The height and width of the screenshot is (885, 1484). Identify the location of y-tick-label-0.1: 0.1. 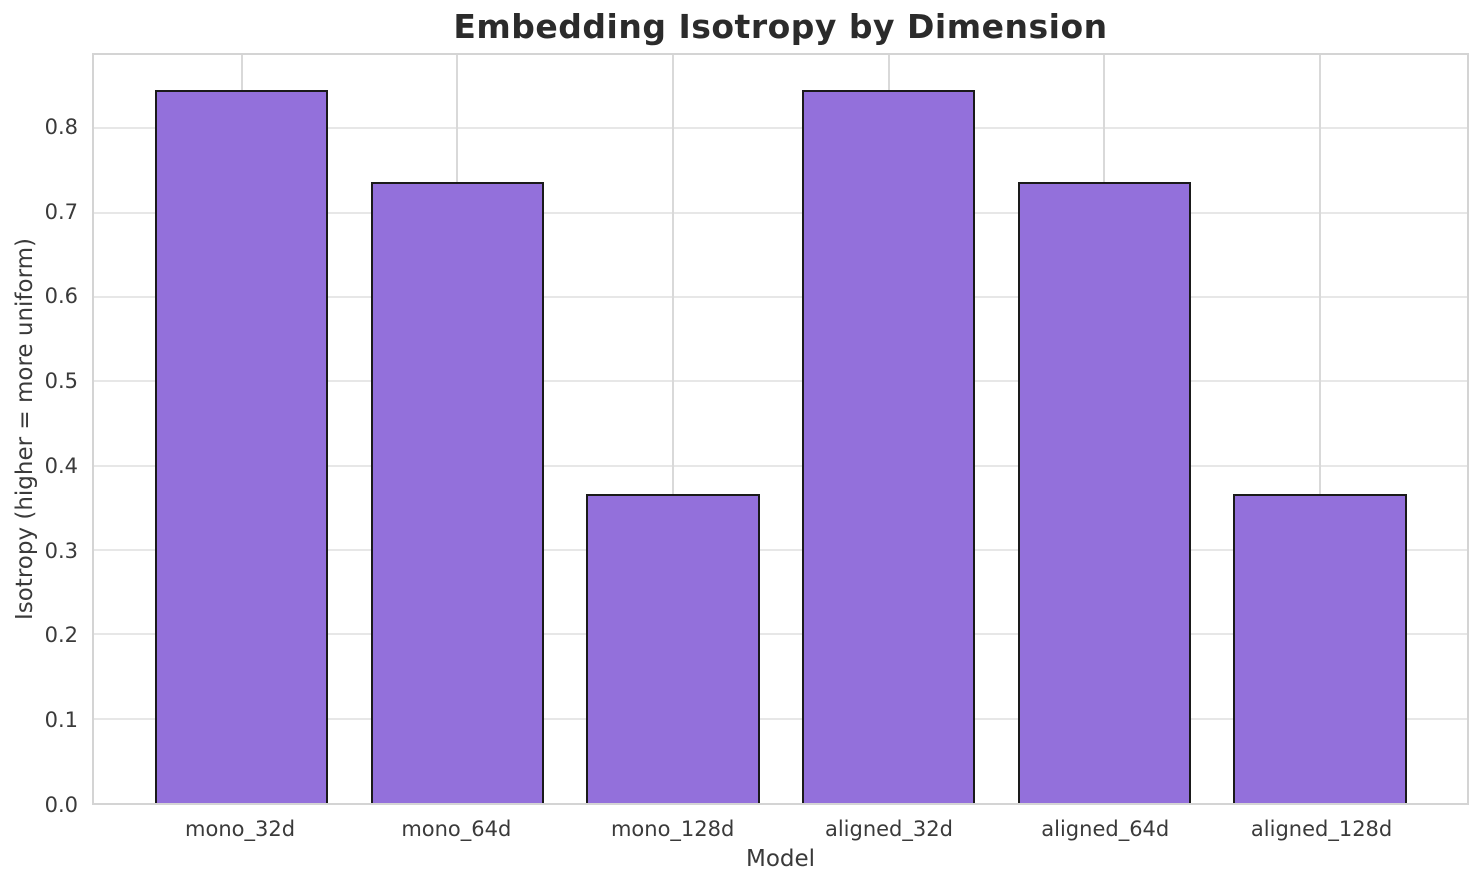
(61, 720).